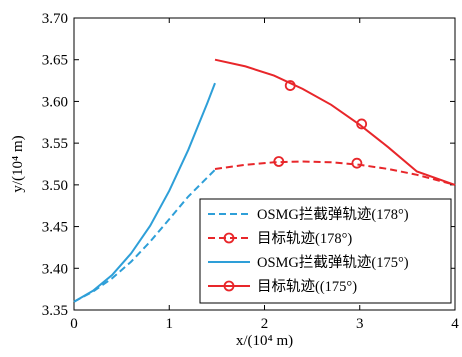  What do you see at coordinates (55, 19) in the screenshot?
I see `y-tick-label: 3.70` at bounding box center [55, 19].